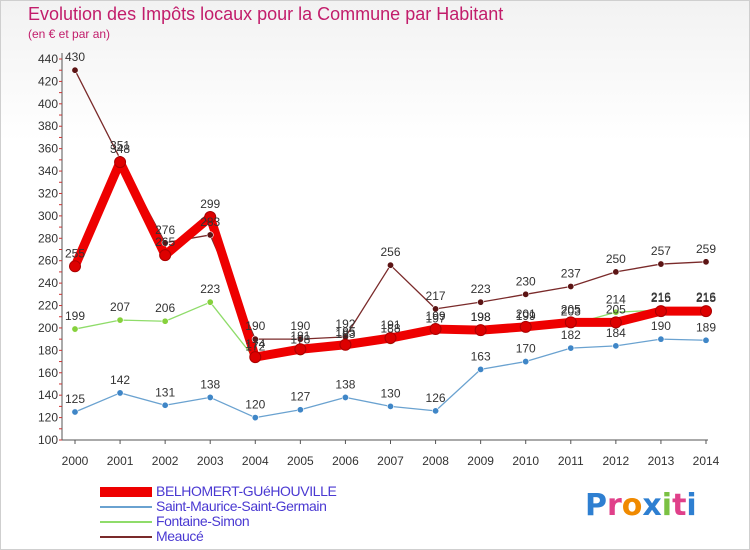 This screenshot has height=550, width=750. I want to click on legend-label: BELHOMERT-GUéHOUVILLE, so click(246, 491).